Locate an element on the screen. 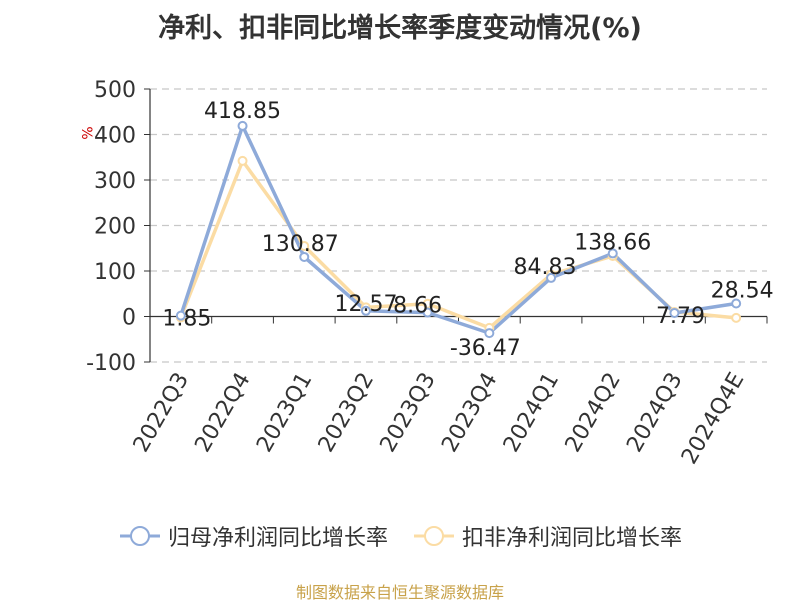 The image size is (800, 603). data-label: 84.83 is located at coordinates (545, 267).